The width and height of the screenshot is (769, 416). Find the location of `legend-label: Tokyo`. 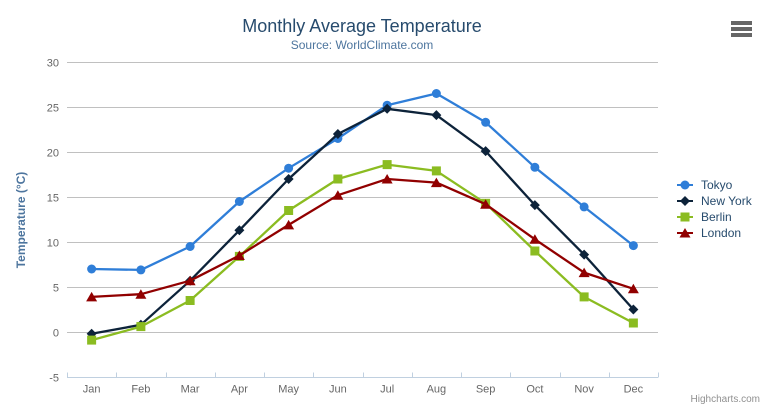

legend-label: Tokyo is located at coordinates (717, 185).